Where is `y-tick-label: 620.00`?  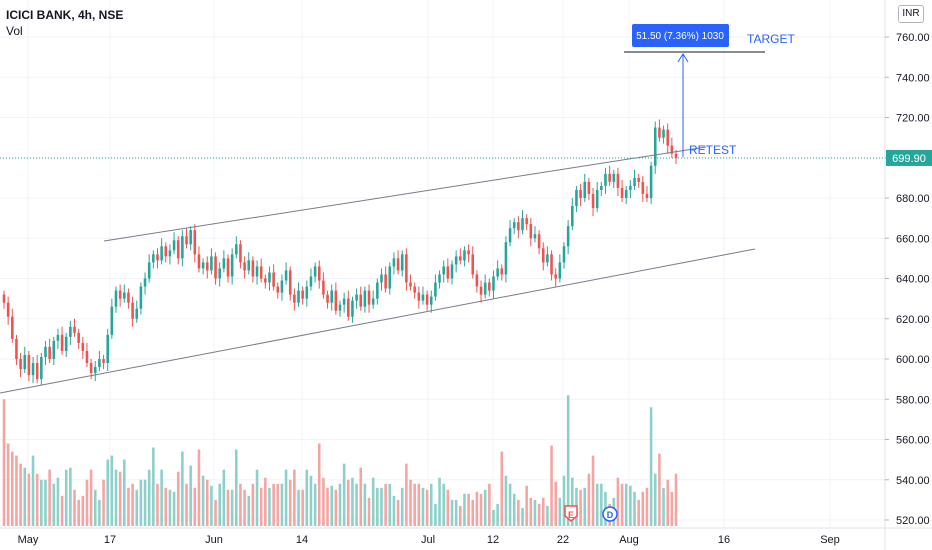
y-tick-label: 620.00 is located at coordinates (913, 320).